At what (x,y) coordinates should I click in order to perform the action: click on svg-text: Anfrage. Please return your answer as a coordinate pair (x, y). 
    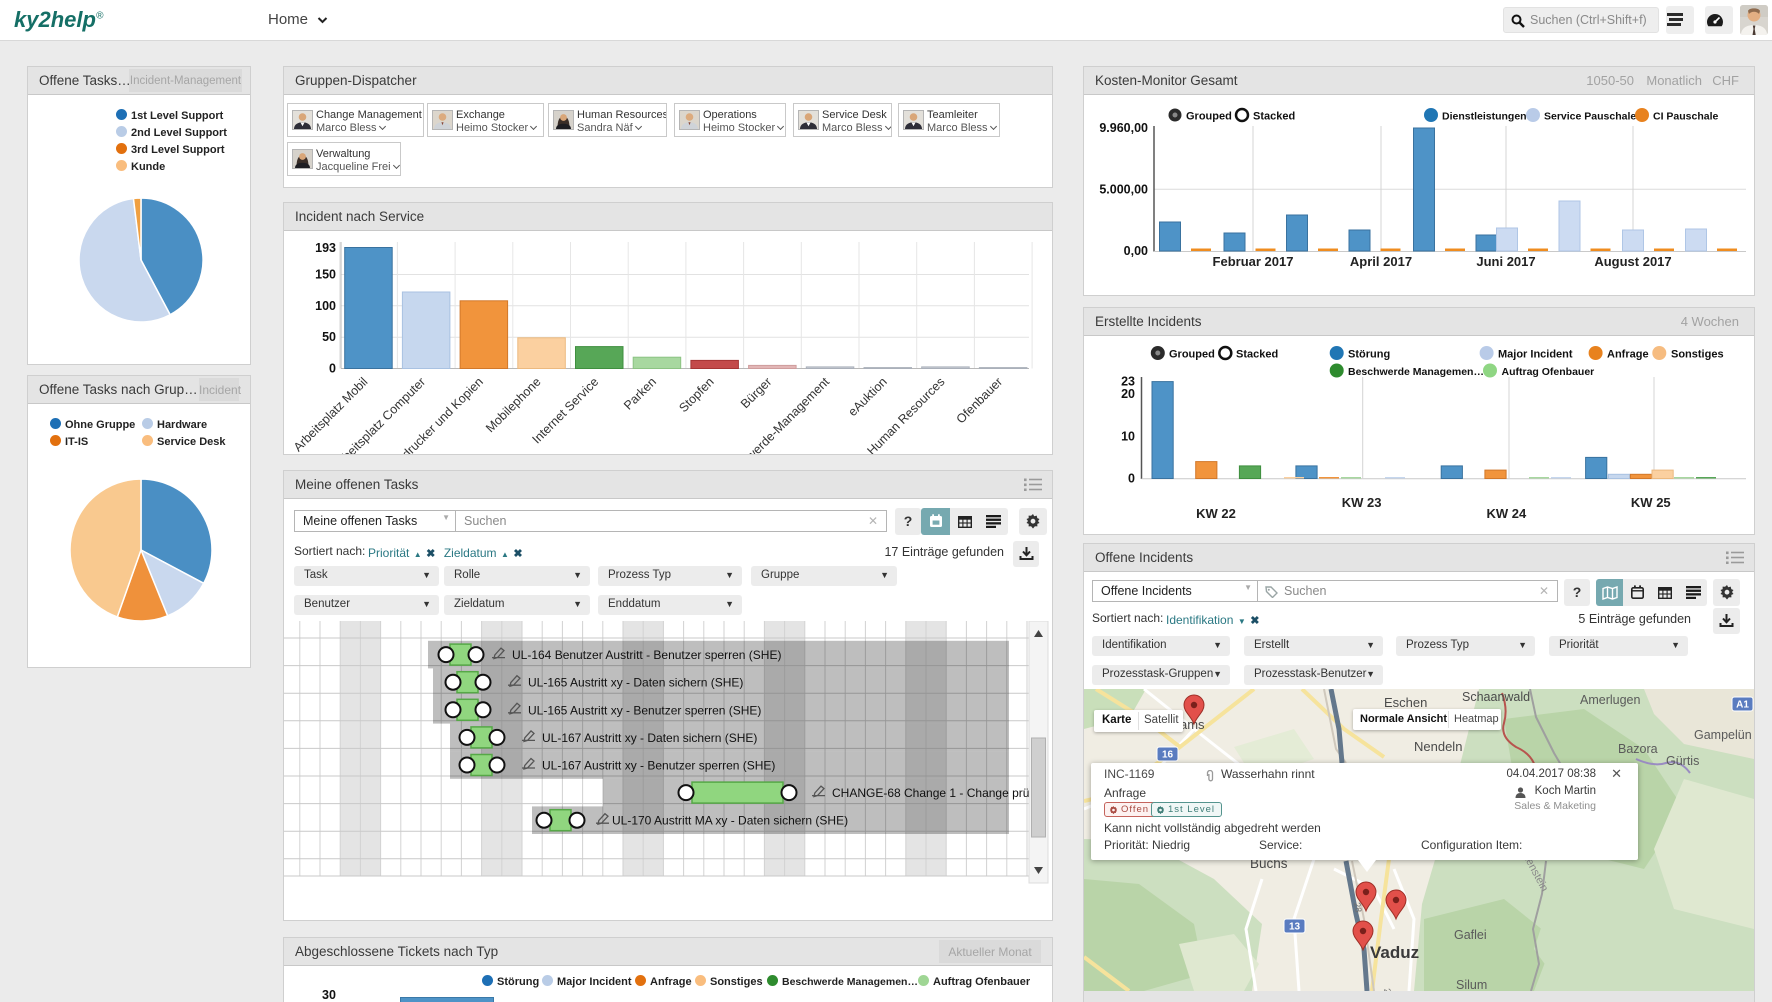
    Looking at the image, I should click on (1628, 355).